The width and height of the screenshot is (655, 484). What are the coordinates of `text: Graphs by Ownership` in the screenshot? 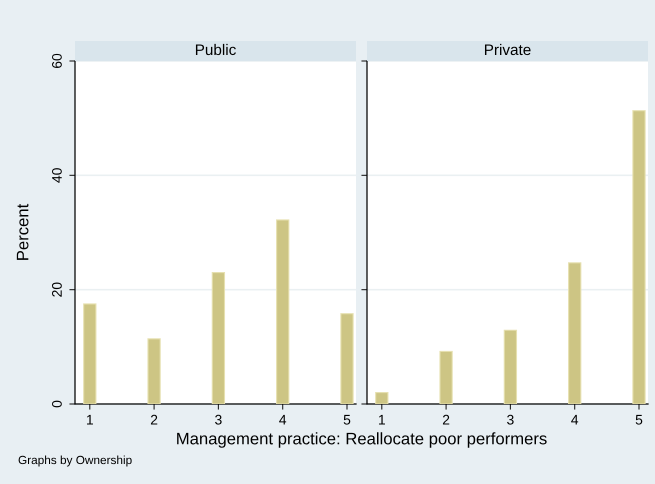 It's located at (75, 461).